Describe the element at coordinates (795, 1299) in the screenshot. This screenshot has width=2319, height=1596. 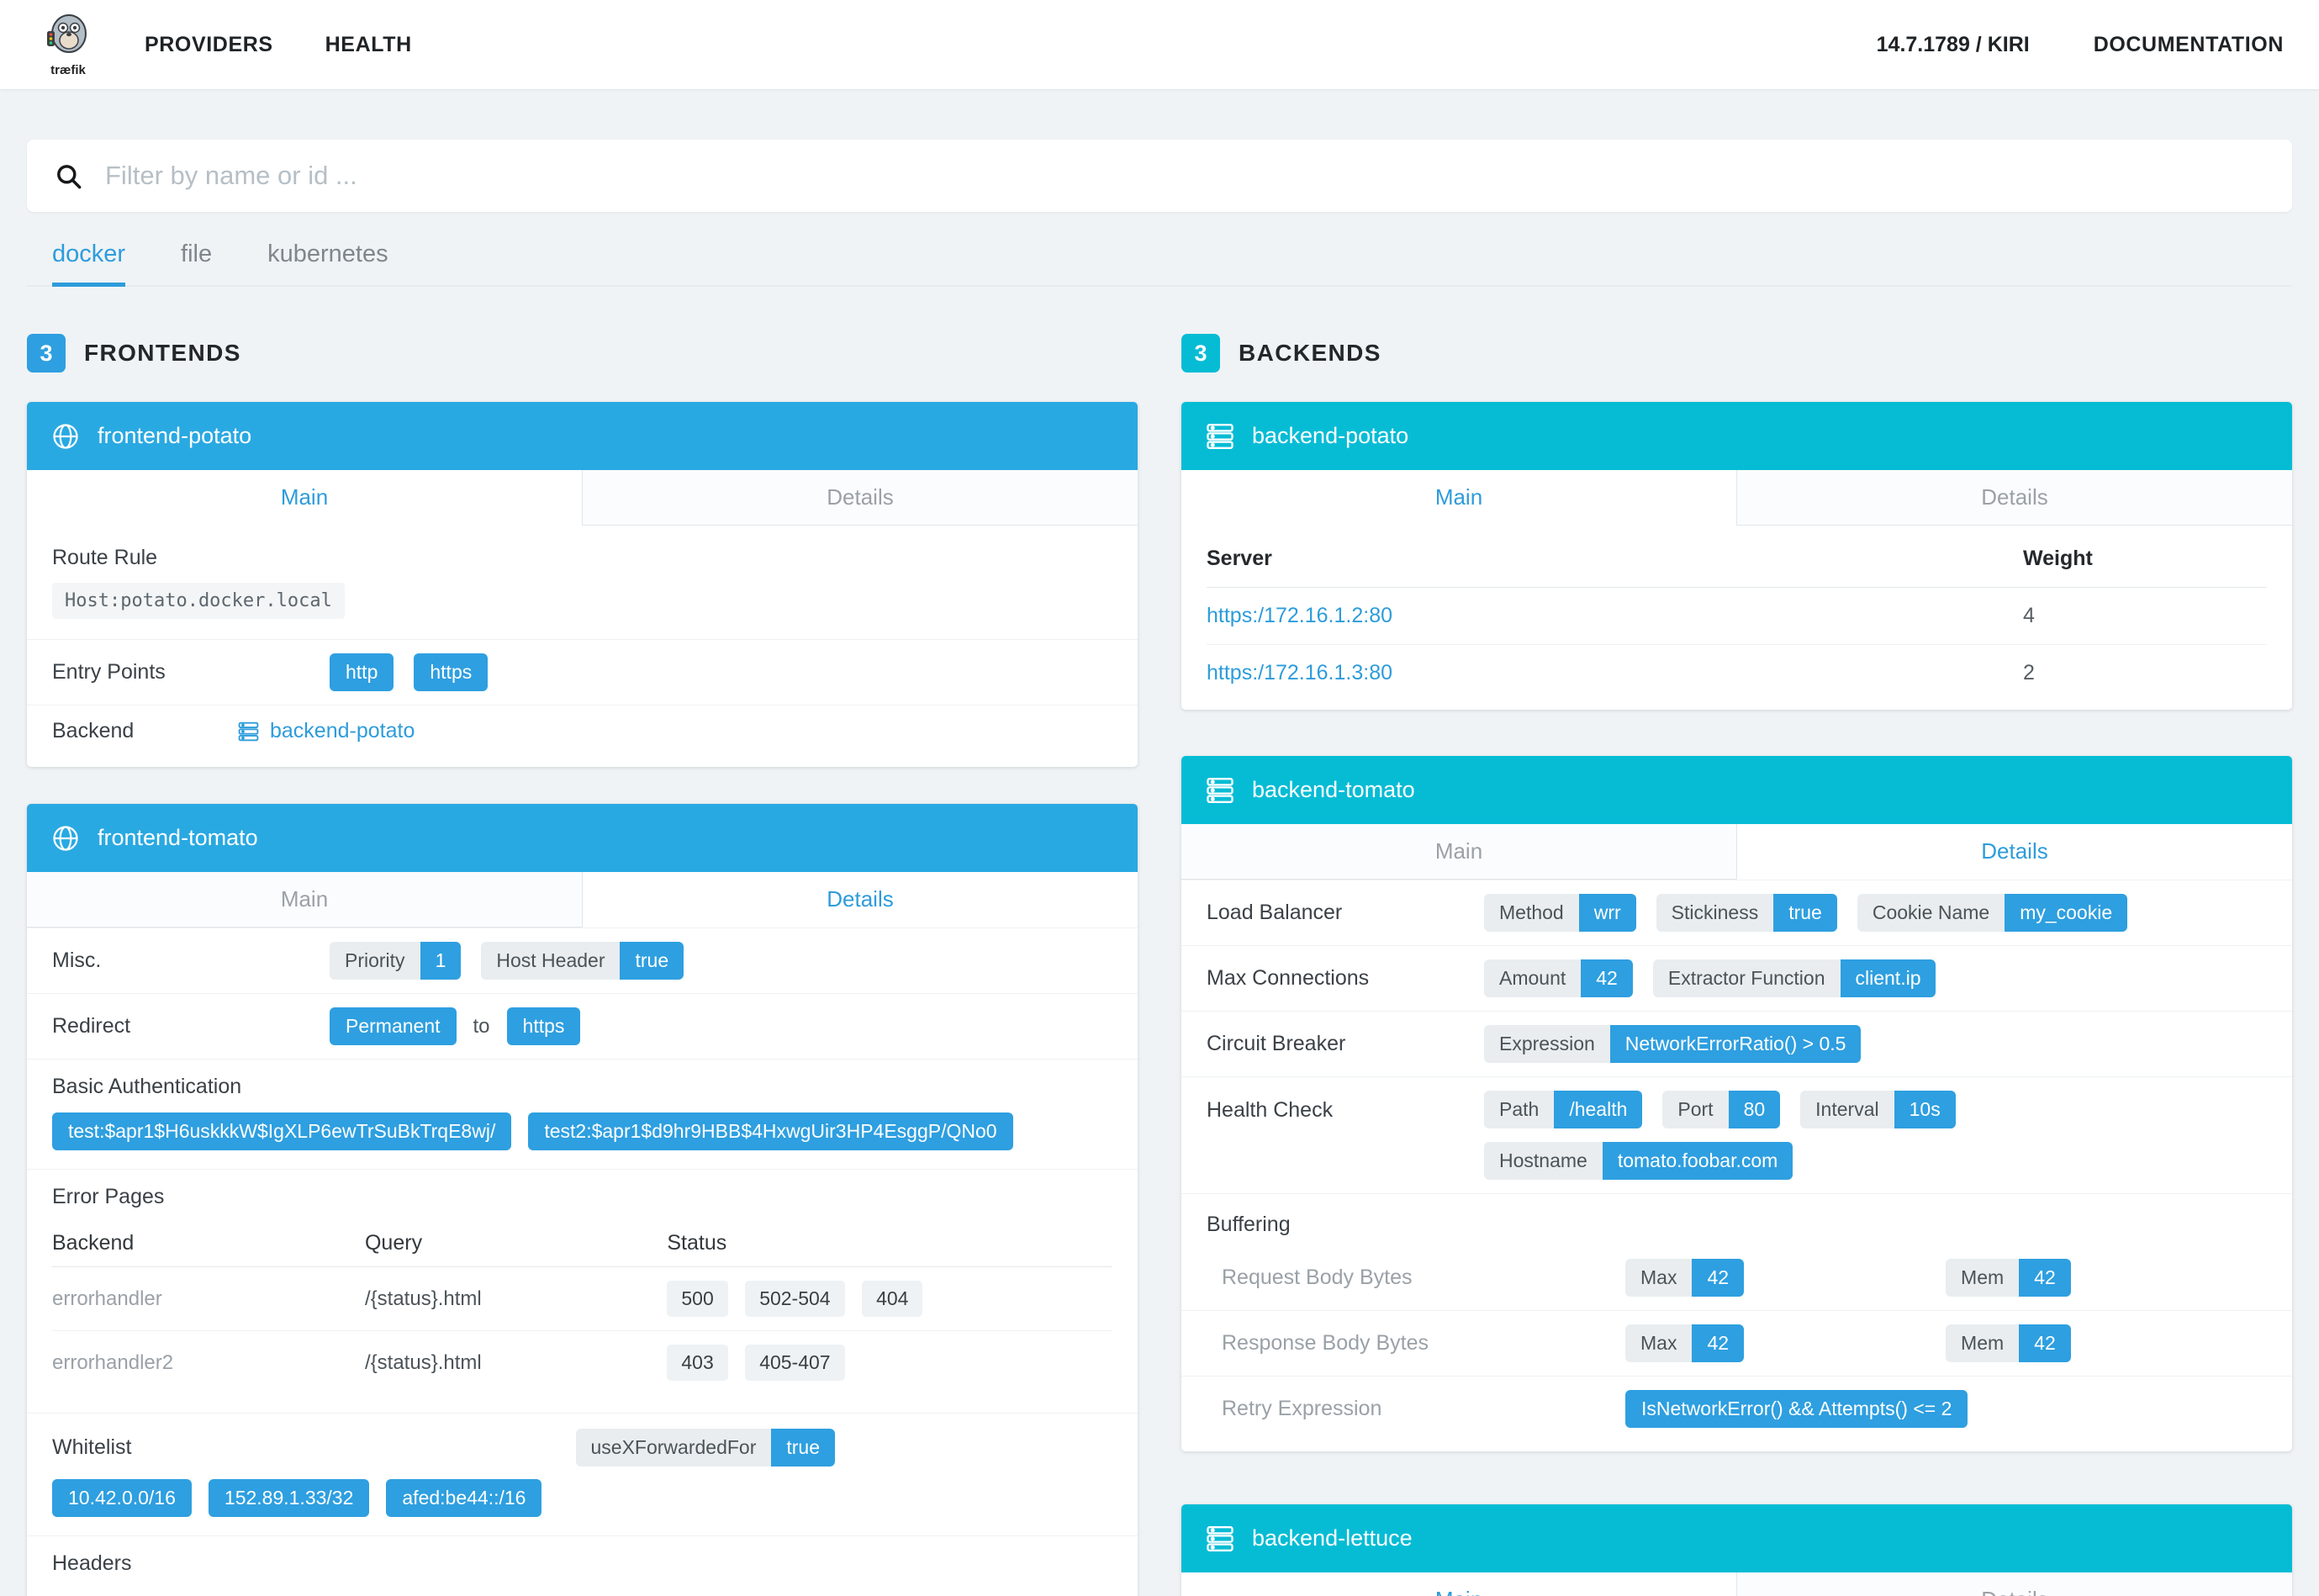
I see `status-chip: 502-504` at that location.